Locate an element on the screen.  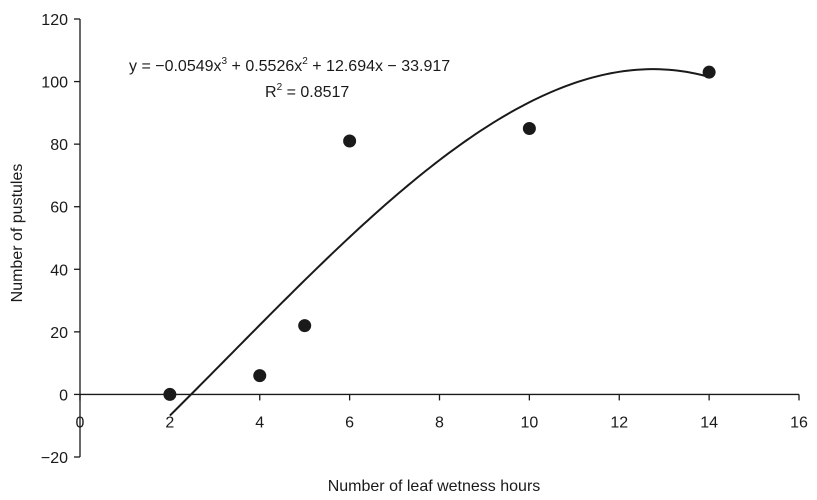
r-squared-value: = 0.8517 is located at coordinates (315, 92).